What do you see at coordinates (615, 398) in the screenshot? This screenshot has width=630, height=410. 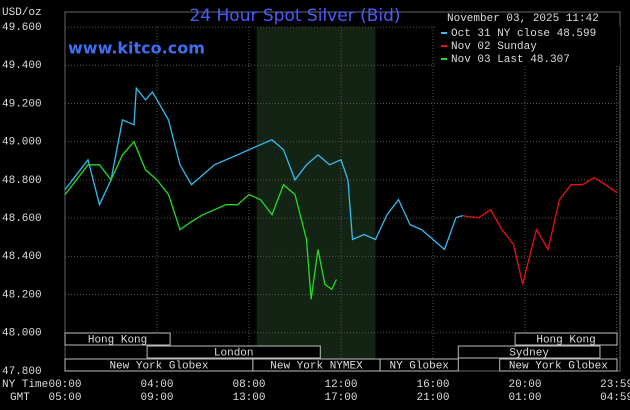 I see `gmt-tick-label: 04:59` at bounding box center [615, 398].